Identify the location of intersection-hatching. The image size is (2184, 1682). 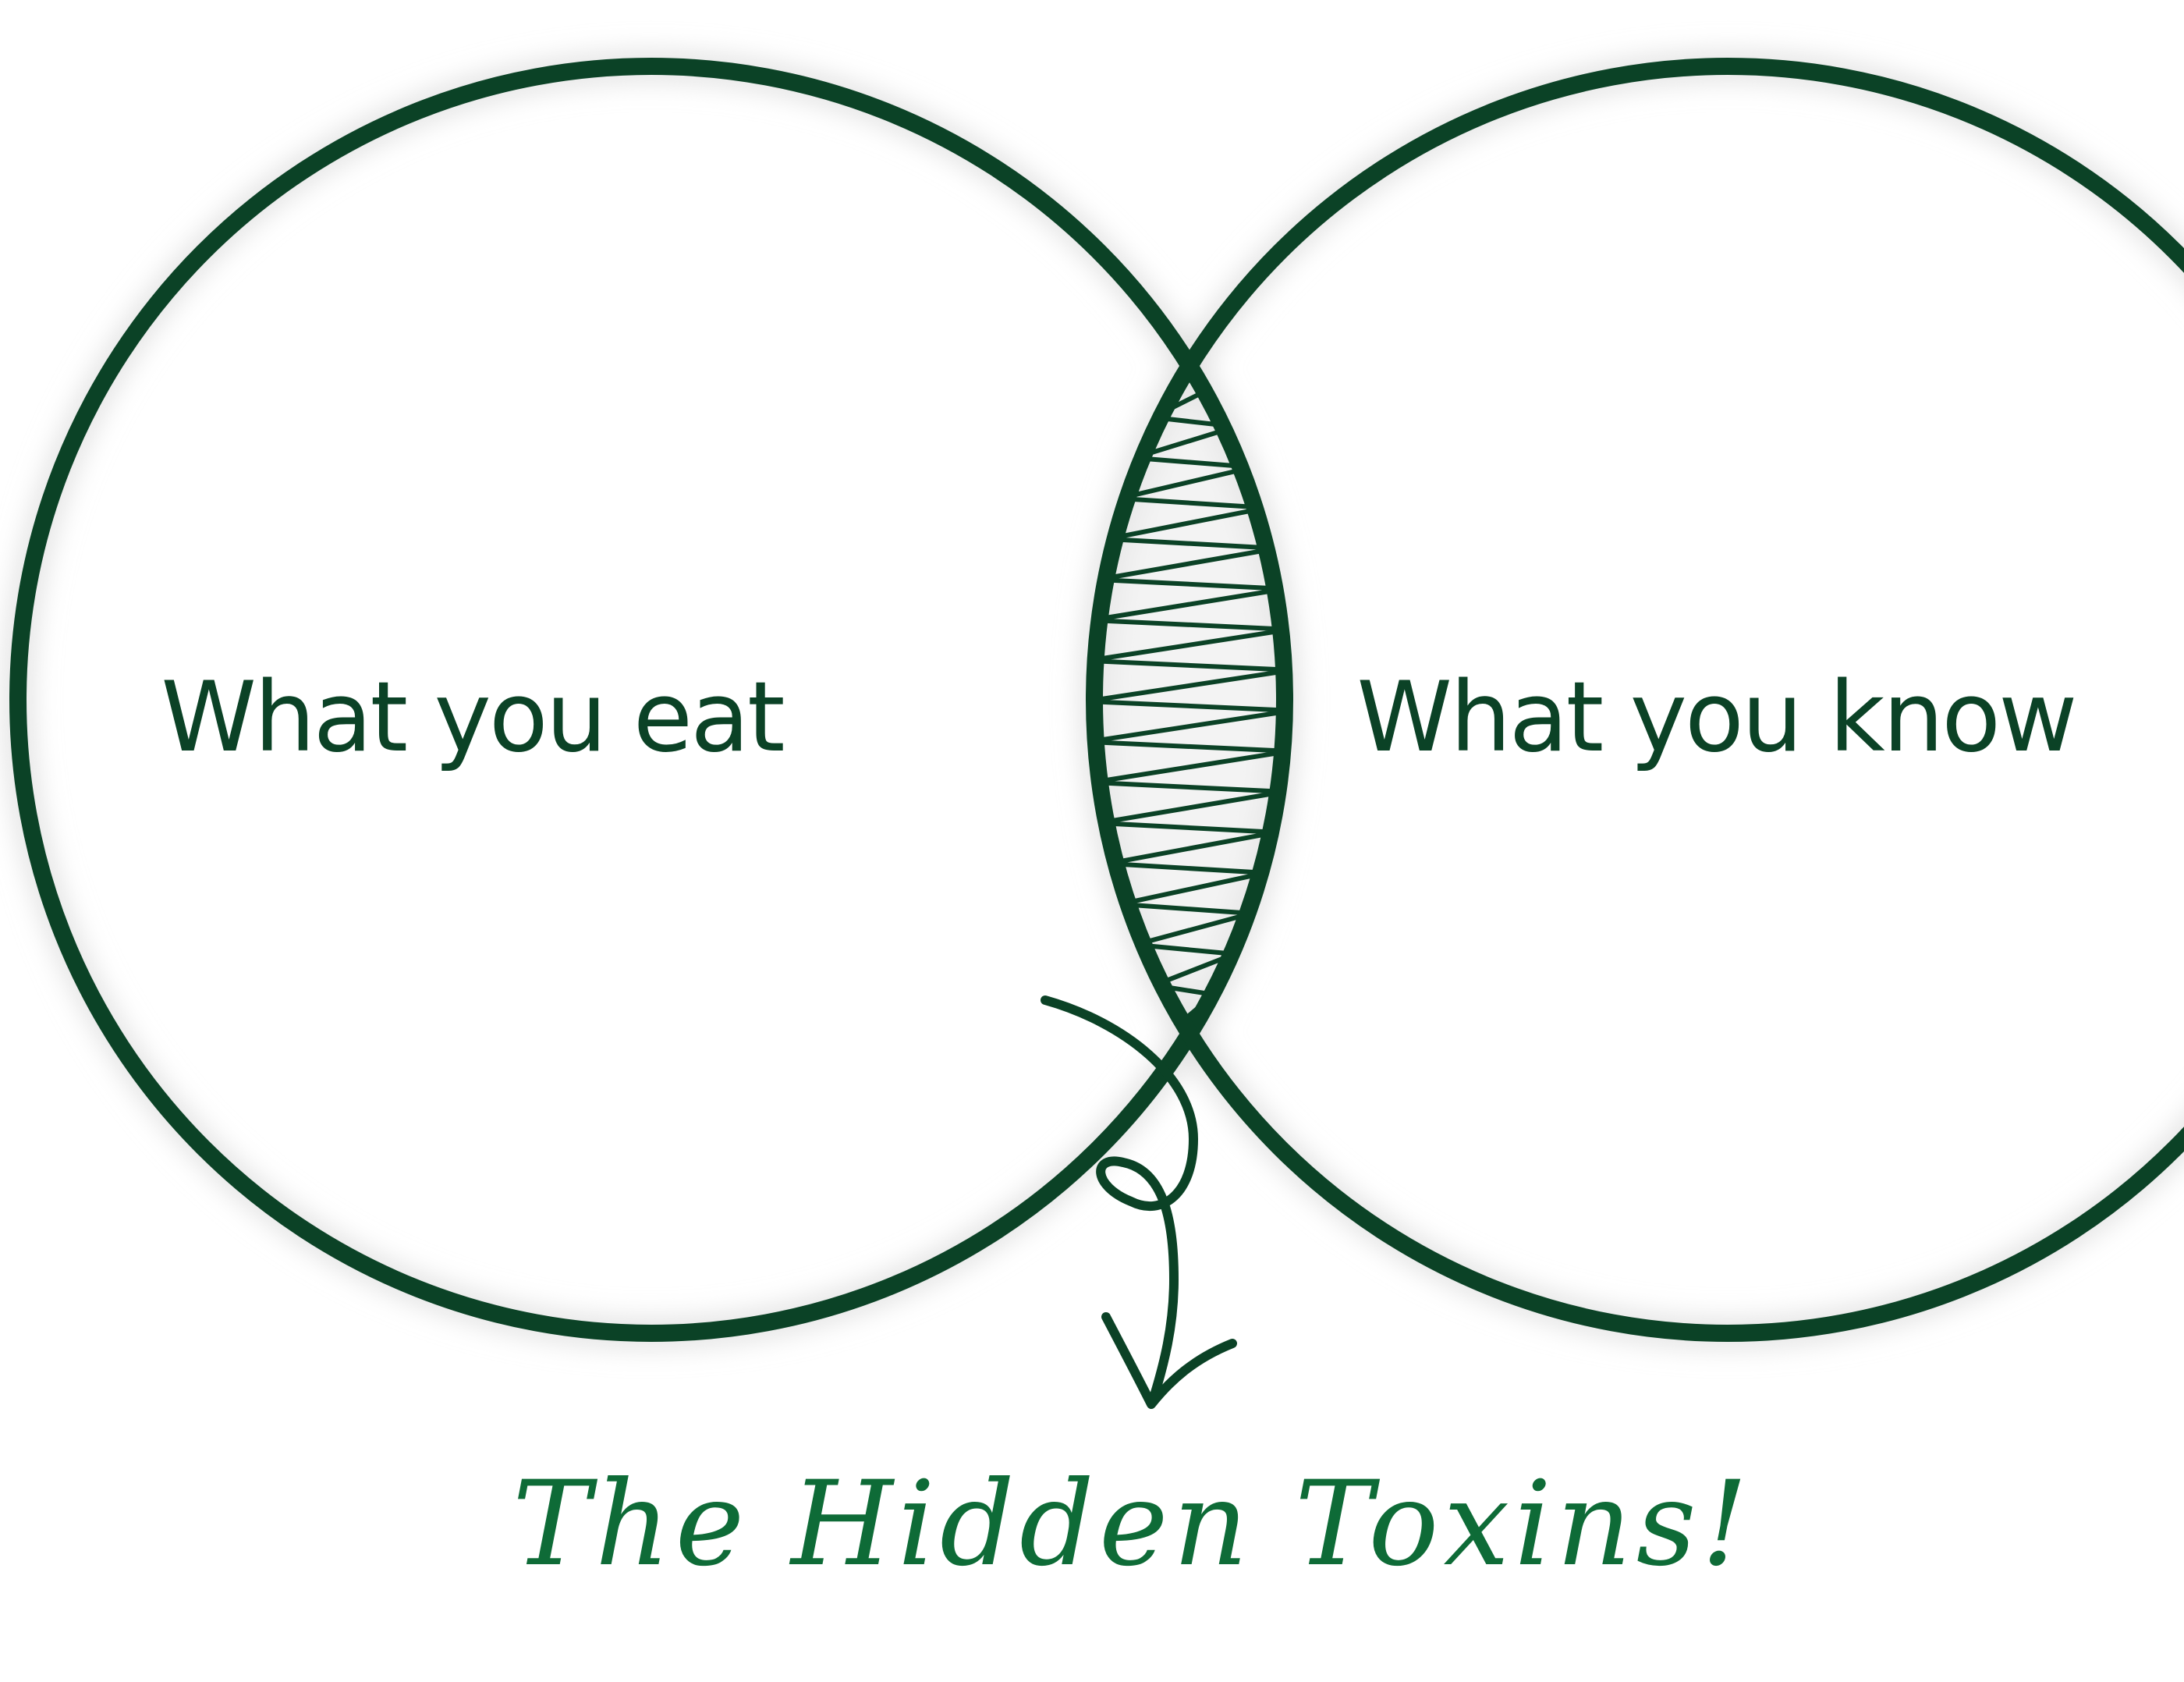
(1190, 701).